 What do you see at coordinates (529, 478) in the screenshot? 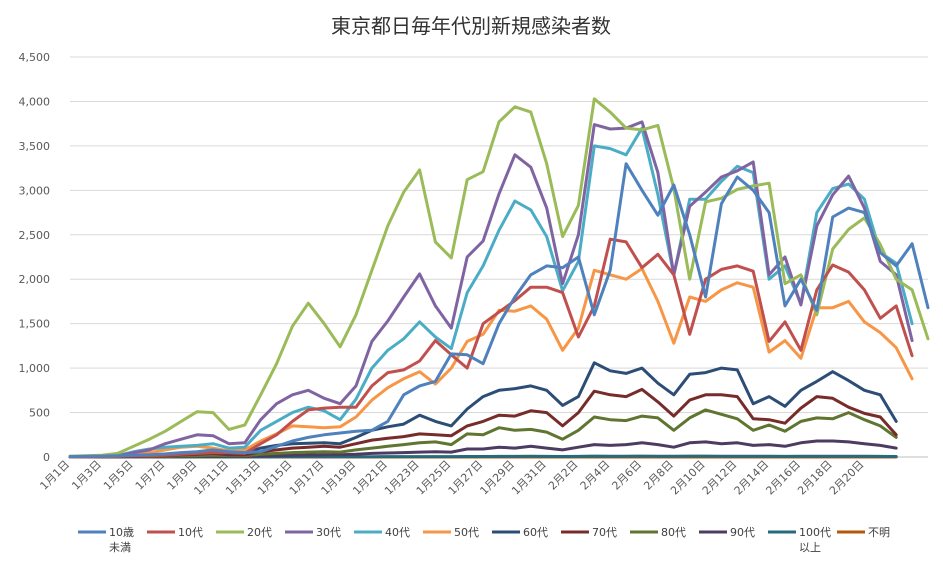
I see `x-tick-label: 1月31日` at bounding box center [529, 478].